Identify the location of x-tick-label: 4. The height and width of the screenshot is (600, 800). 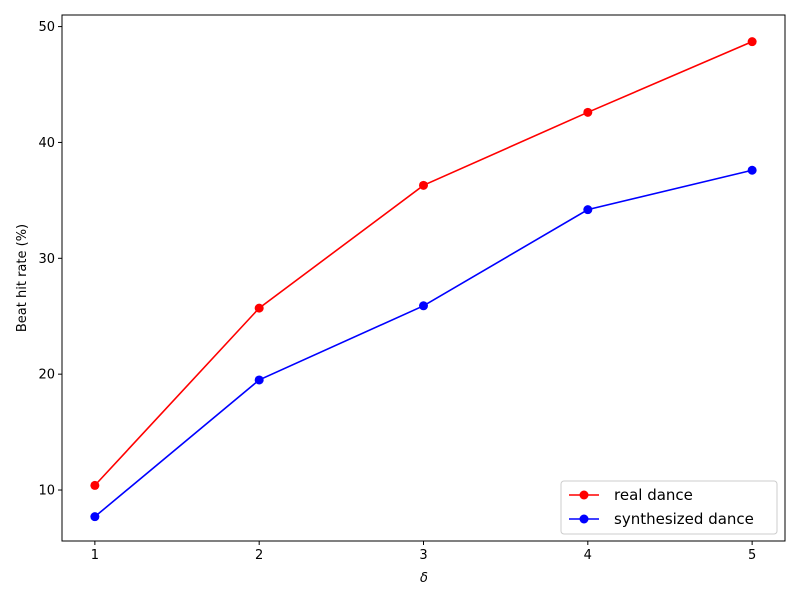
(588, 555).